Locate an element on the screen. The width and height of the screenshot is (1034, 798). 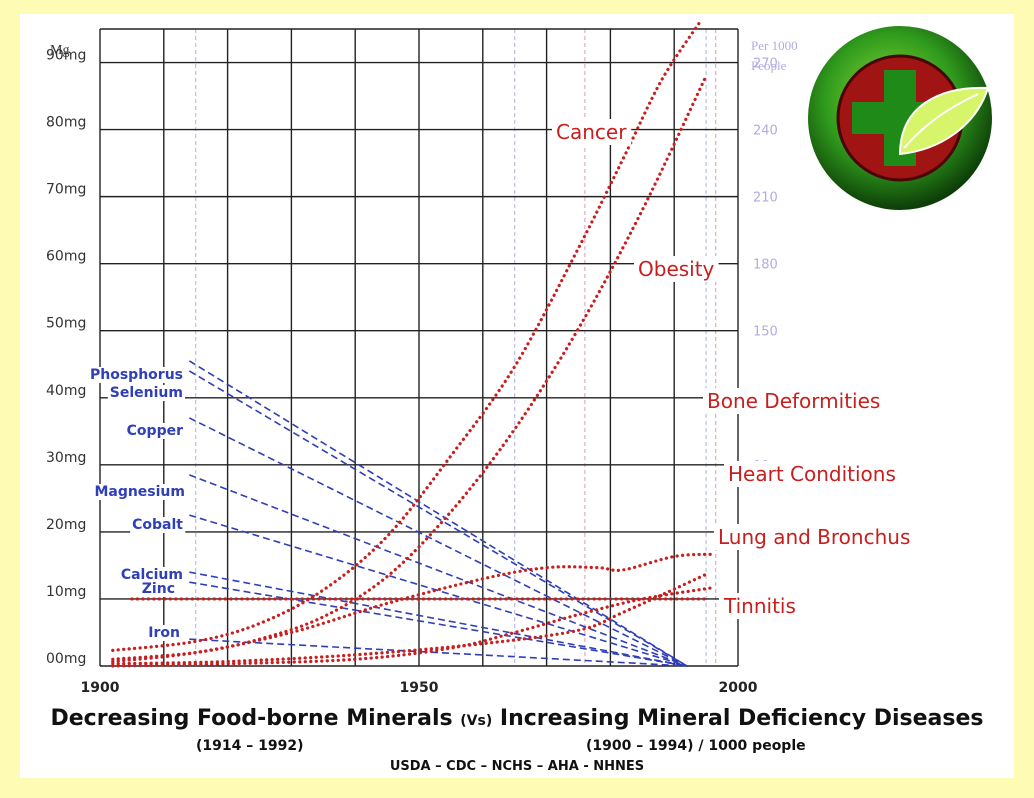
right-axis-unit: Per 1000 is located at coordinates (774, 45).